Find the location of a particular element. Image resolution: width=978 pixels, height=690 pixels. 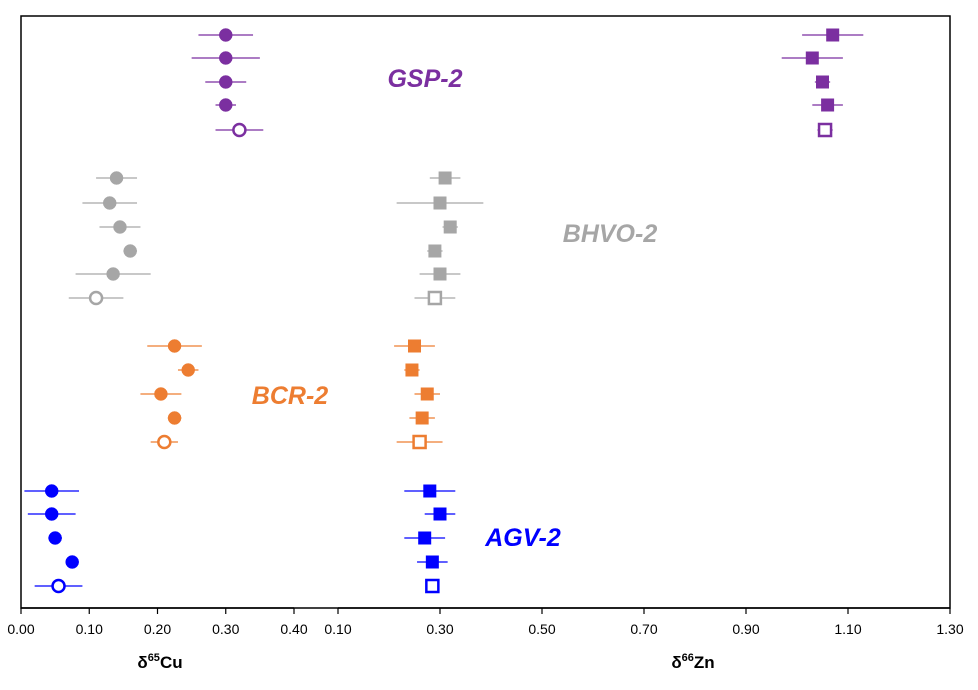

group-label-bcr2: BCR-2 is located at coordinates (290, 396).